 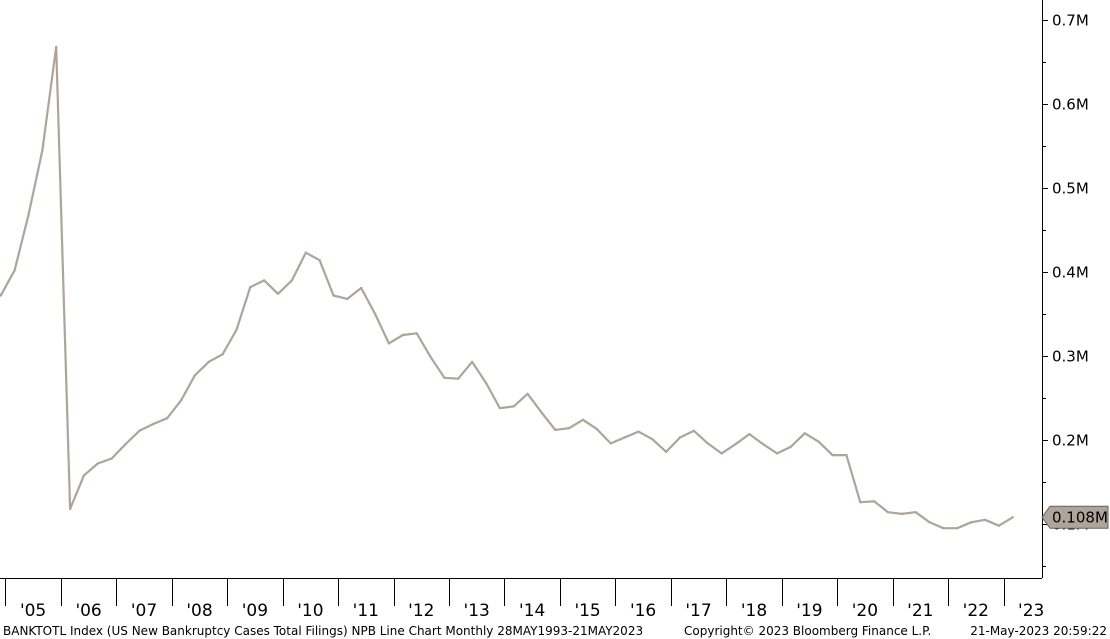 What do you see at coordinates (920, 611) in the screenshot?
I see `x-tick-label: '21` at bounding box center [920, 611].